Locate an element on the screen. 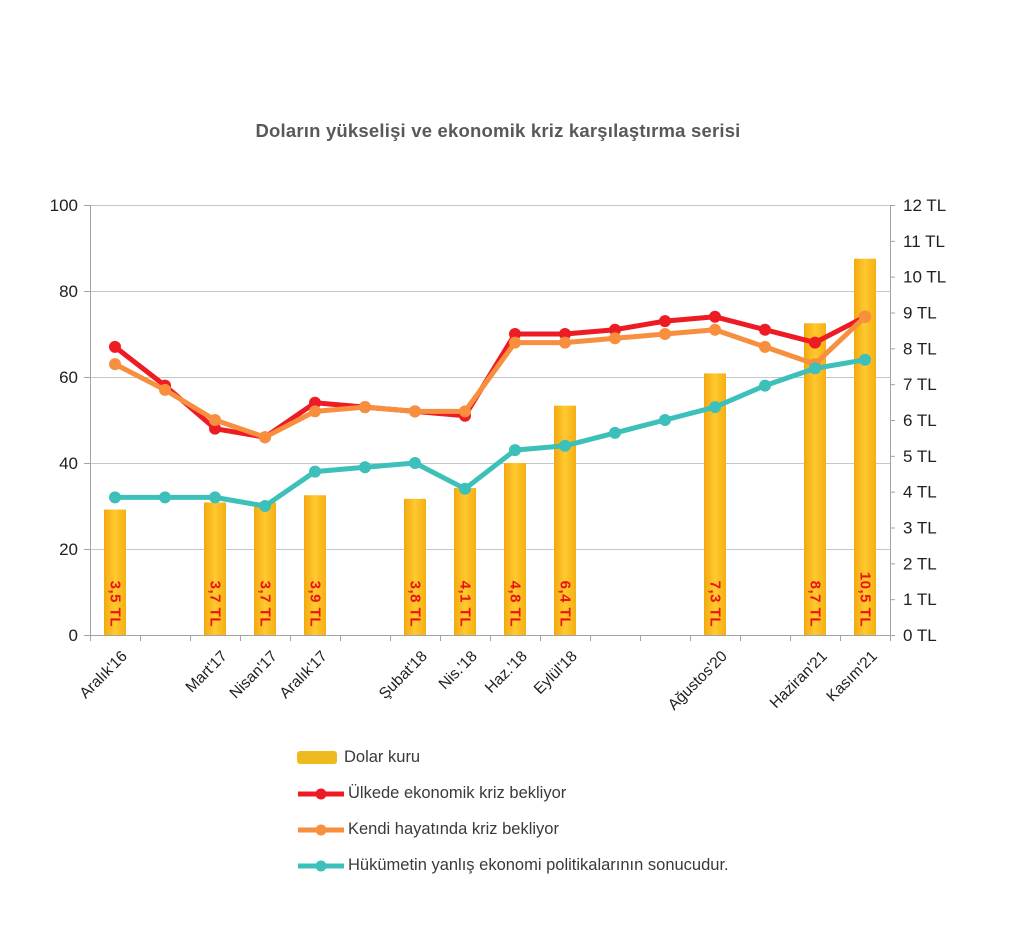  category-label: Nis.'18 is located at coordinates (458, 670).